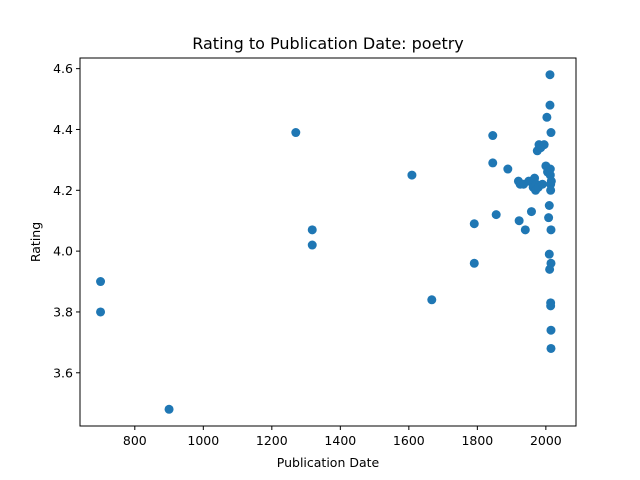 This screenshot has width=640, height=480. I want to click on x-tick-label: 1000, so click(203, 440).